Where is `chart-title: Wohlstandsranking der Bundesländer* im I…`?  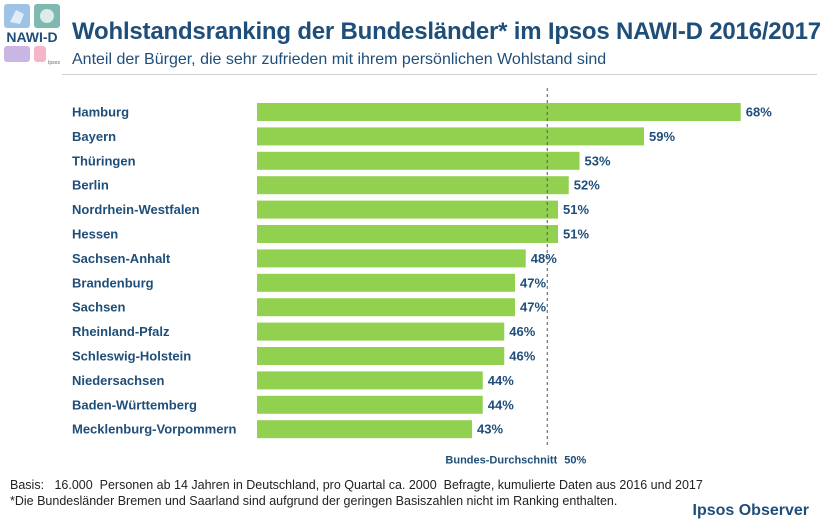
chart-title: Wohlstandsranking der Bundesländer* im I… is located at coordinates (446, 31).